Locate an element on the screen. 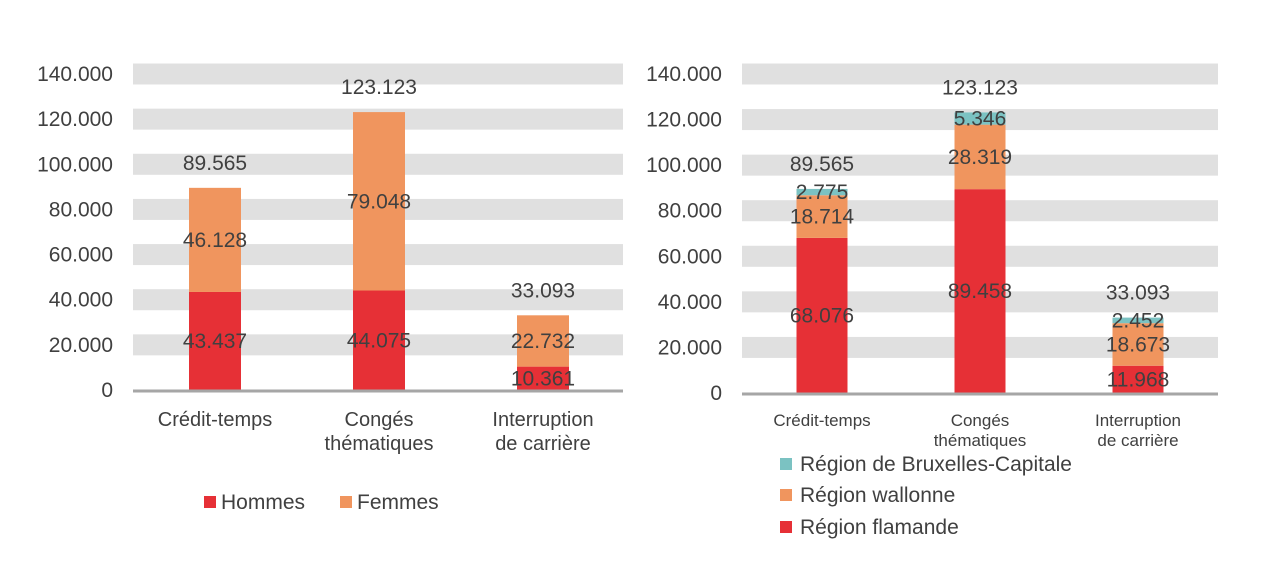  data-label: 22.732 is located at coordinates (543, 341).